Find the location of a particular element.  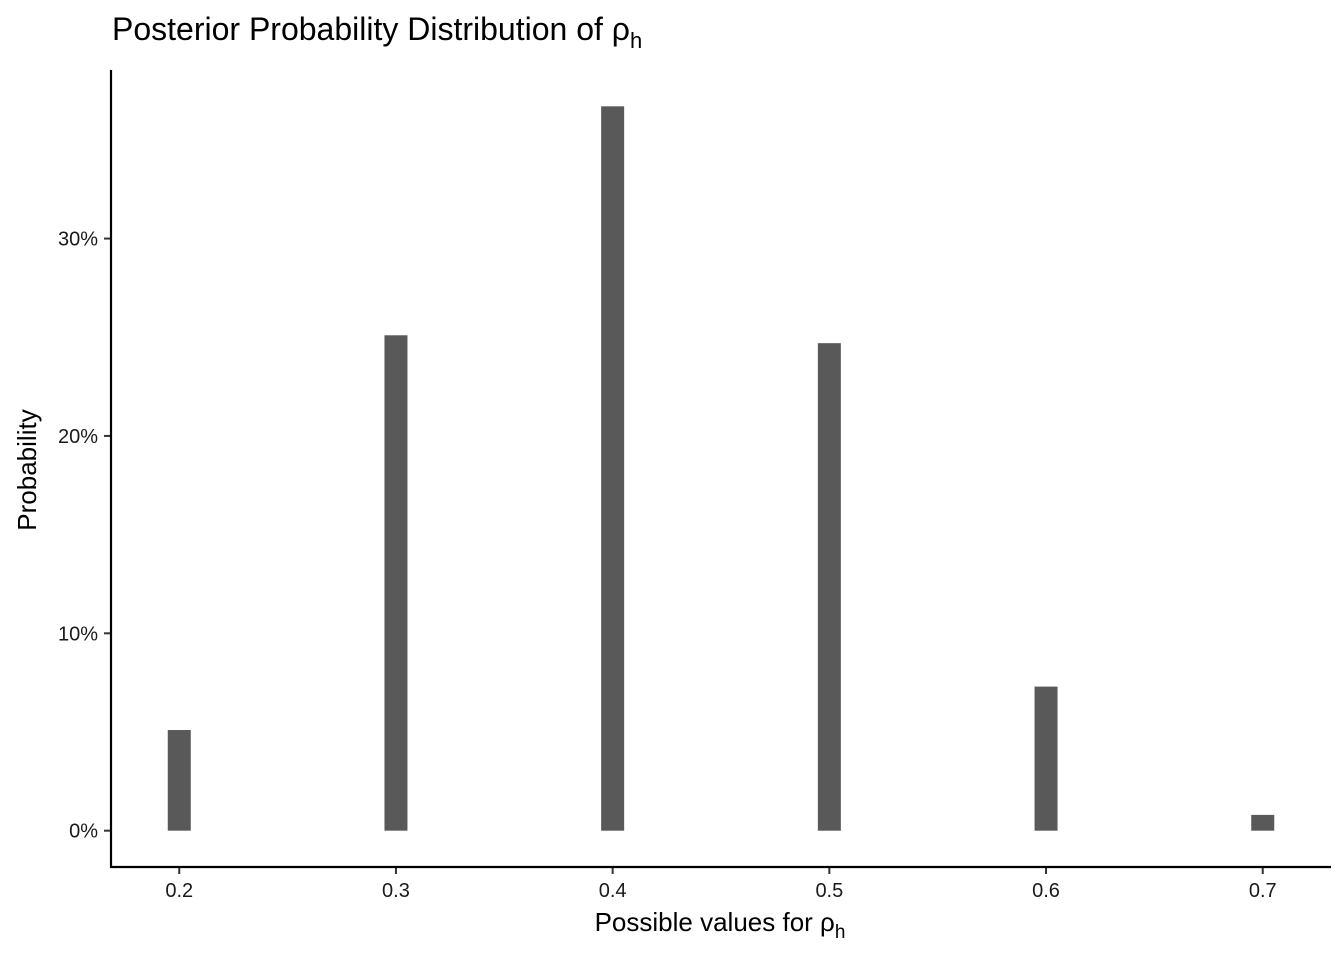

x-axis-title-subscript: h is located at coordinates (840, 932).